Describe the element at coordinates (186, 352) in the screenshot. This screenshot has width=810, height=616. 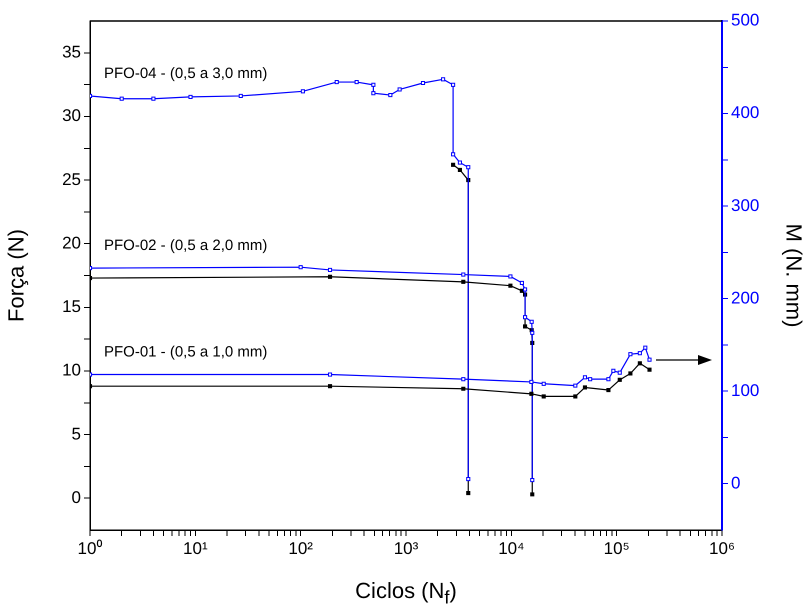
I see `series-label: PFO-01 - (0,5 a 1,0 mm)` at that location.